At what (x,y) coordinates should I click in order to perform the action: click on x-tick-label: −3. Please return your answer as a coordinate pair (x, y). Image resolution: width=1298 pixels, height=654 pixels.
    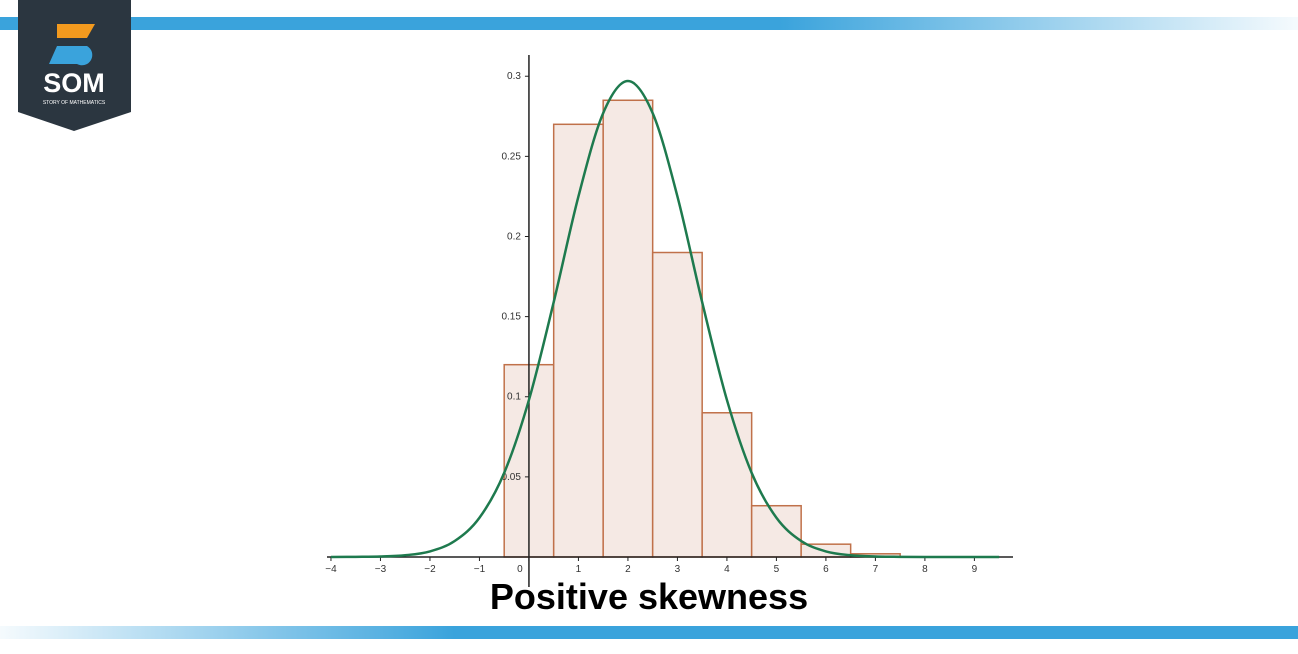
    Looking at the image, I should click on (381, 569).